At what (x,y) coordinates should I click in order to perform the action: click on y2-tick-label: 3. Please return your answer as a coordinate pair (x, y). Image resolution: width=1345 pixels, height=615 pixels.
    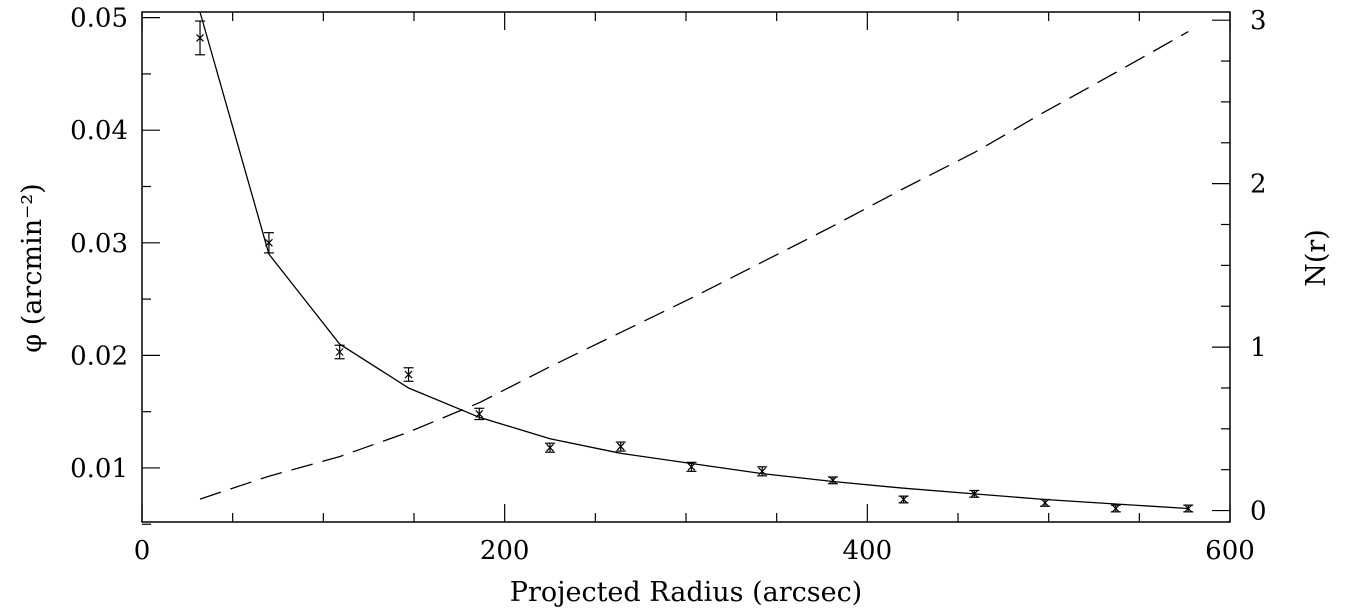
    Looking at the image, I should click on (1258, 21).